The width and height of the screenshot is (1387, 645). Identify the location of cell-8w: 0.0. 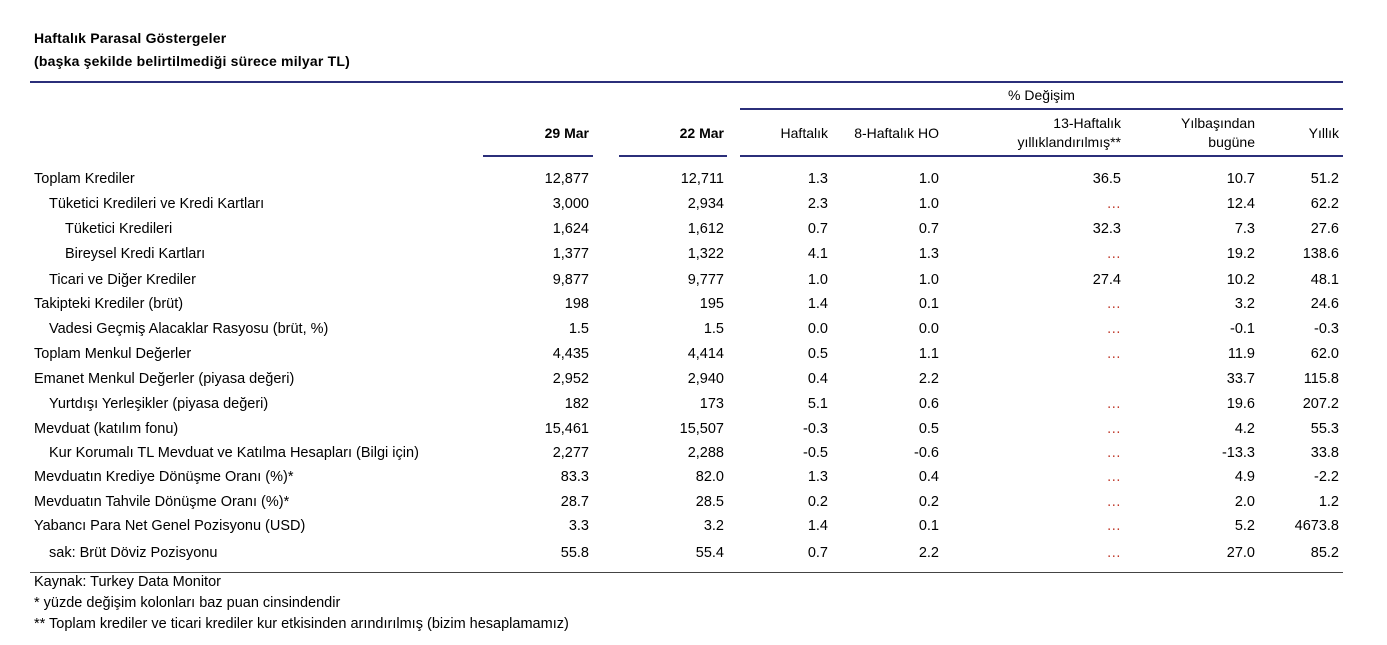
(928, 329).